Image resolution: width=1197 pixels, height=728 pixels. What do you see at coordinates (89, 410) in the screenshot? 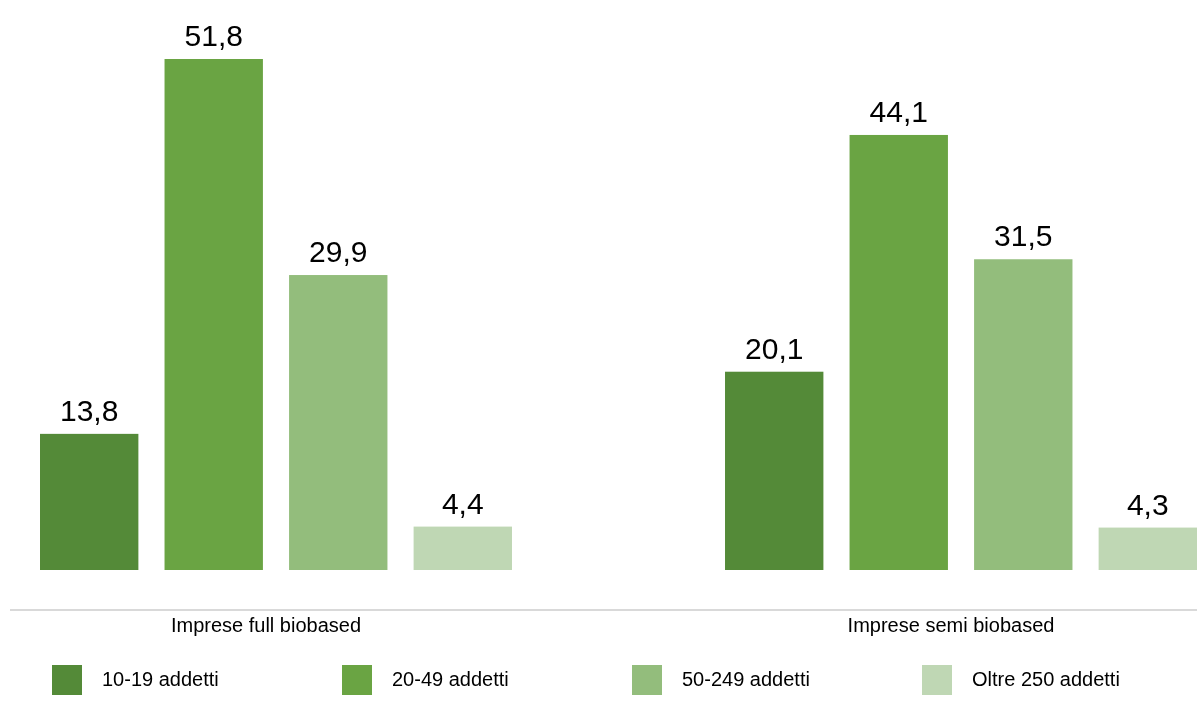
I see `data-label: 13,8` at bounding box center [89, 410].